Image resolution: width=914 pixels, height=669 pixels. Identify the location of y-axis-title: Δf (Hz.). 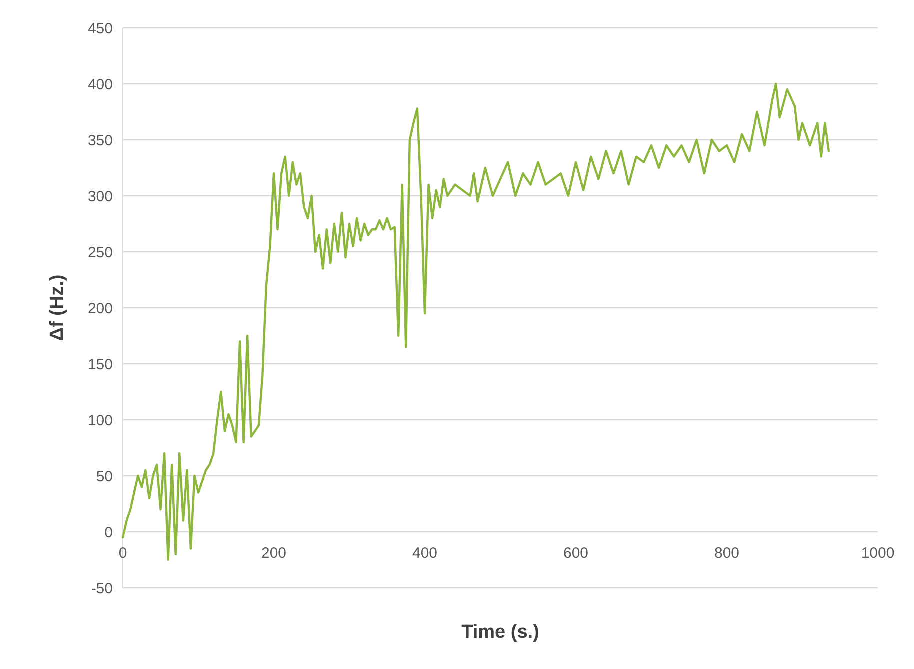
(57, 308).